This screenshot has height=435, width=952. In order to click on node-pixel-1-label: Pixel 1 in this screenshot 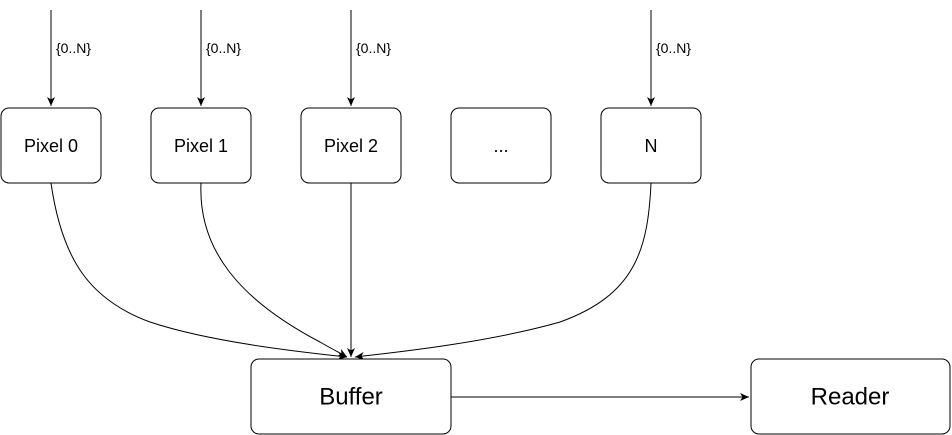, I will do `click(201, 146)`.